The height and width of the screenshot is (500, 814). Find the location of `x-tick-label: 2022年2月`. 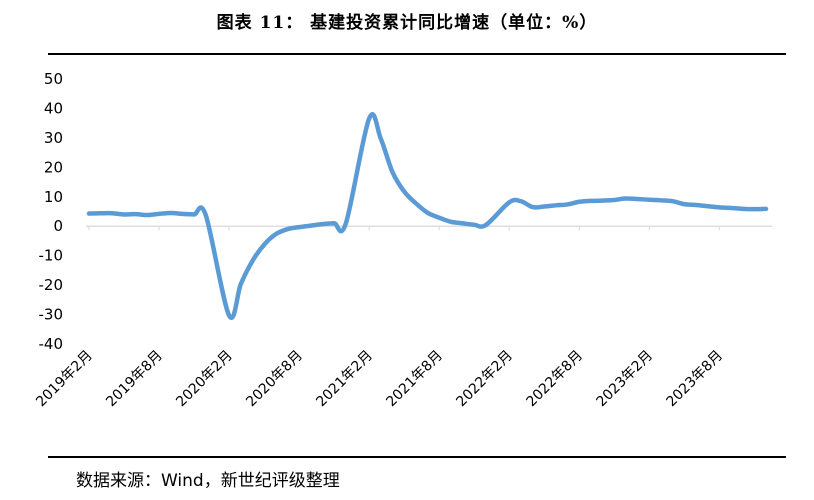

x-tick-label: 2022年2月 is located at coordinates (484, 379).